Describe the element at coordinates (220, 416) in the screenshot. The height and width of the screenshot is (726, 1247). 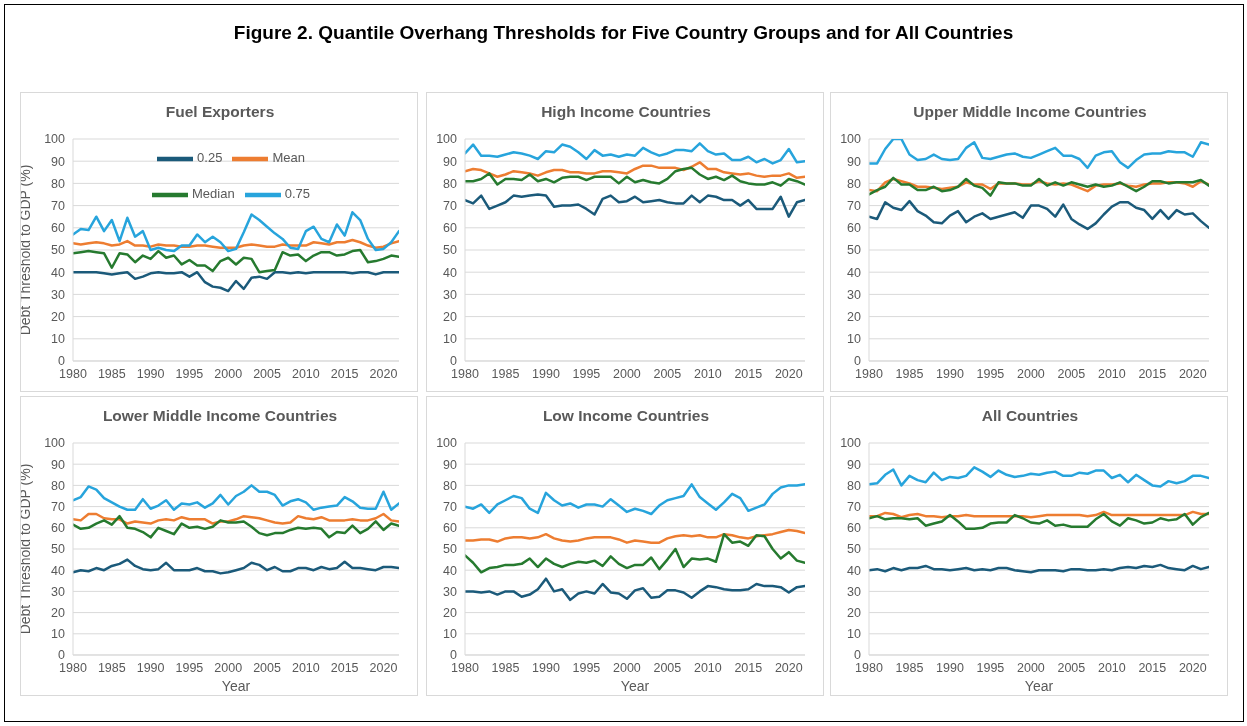
I see `chart-title: Lower Middle Income Countries` at that location.